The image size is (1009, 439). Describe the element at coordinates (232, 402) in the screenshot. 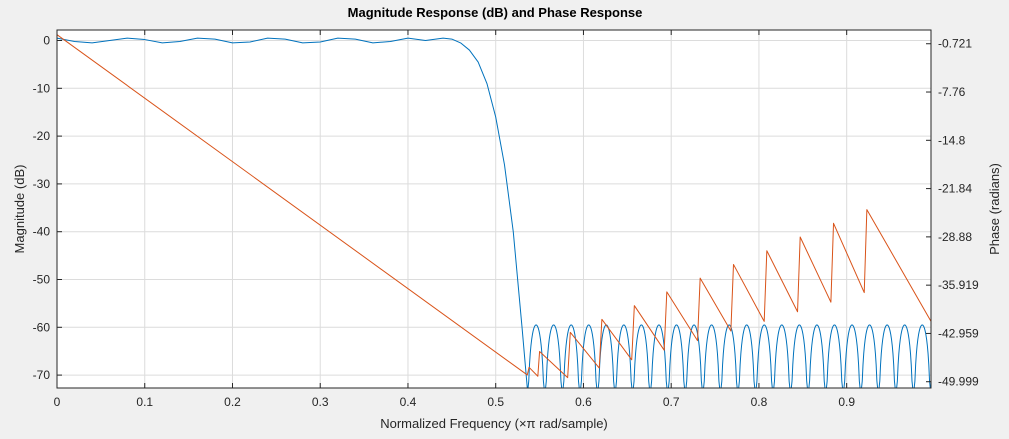

I see `x-tick-label: 0.2` at that location.